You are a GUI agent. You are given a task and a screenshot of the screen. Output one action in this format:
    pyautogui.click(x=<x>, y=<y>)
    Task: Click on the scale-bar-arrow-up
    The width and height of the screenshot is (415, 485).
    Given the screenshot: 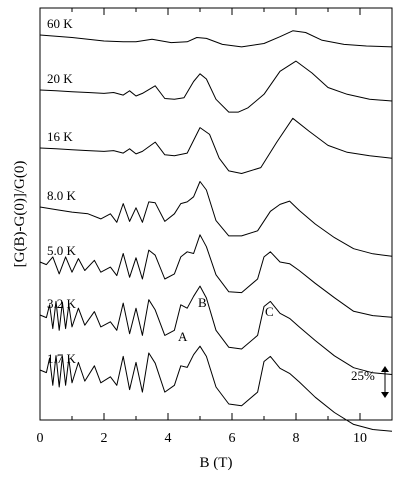 What is the action you would take?
    pyautogui.click(x=385, y=369)
    